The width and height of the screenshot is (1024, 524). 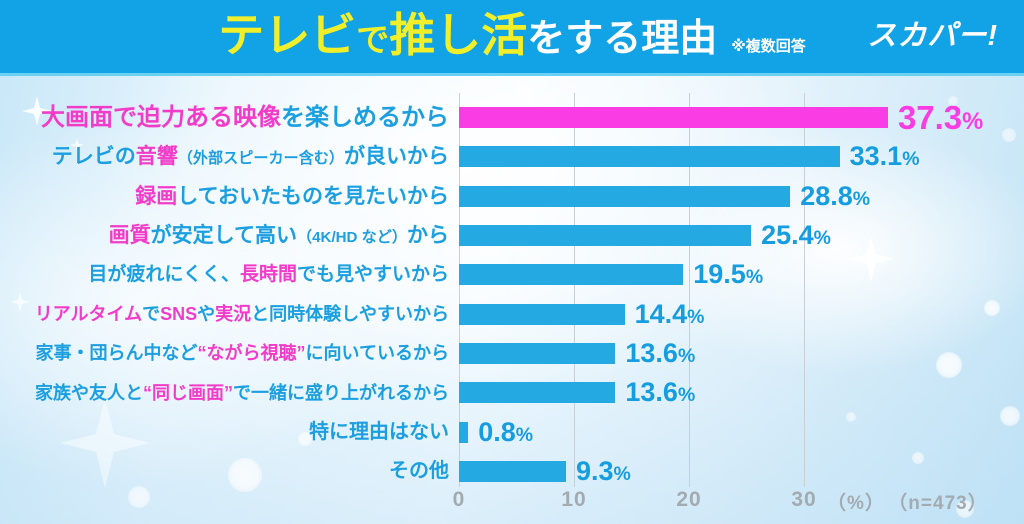 I want to click on label-segment: 録画, so click(x=156, y=196).